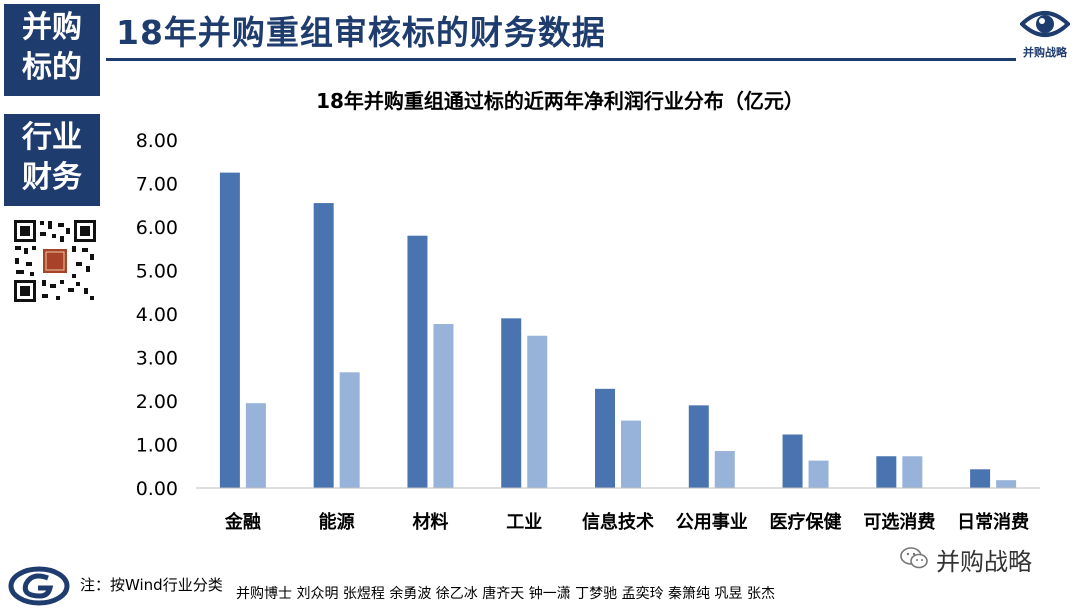  I want to click on x-category-label: 公用事业, so click(712, 522).